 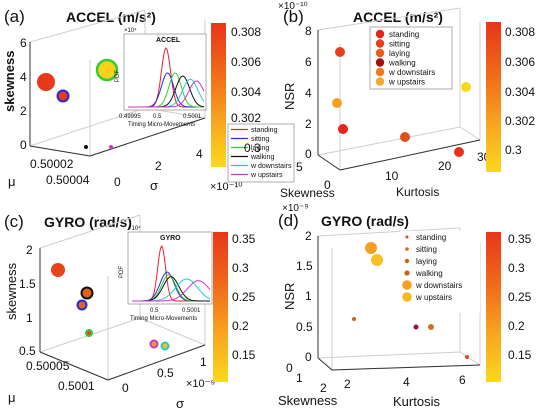 What do you see at coordinates (308, 357) in the screenshot?
I see `panel-d-ytick-0: 0` at bounding box center [308, 357].